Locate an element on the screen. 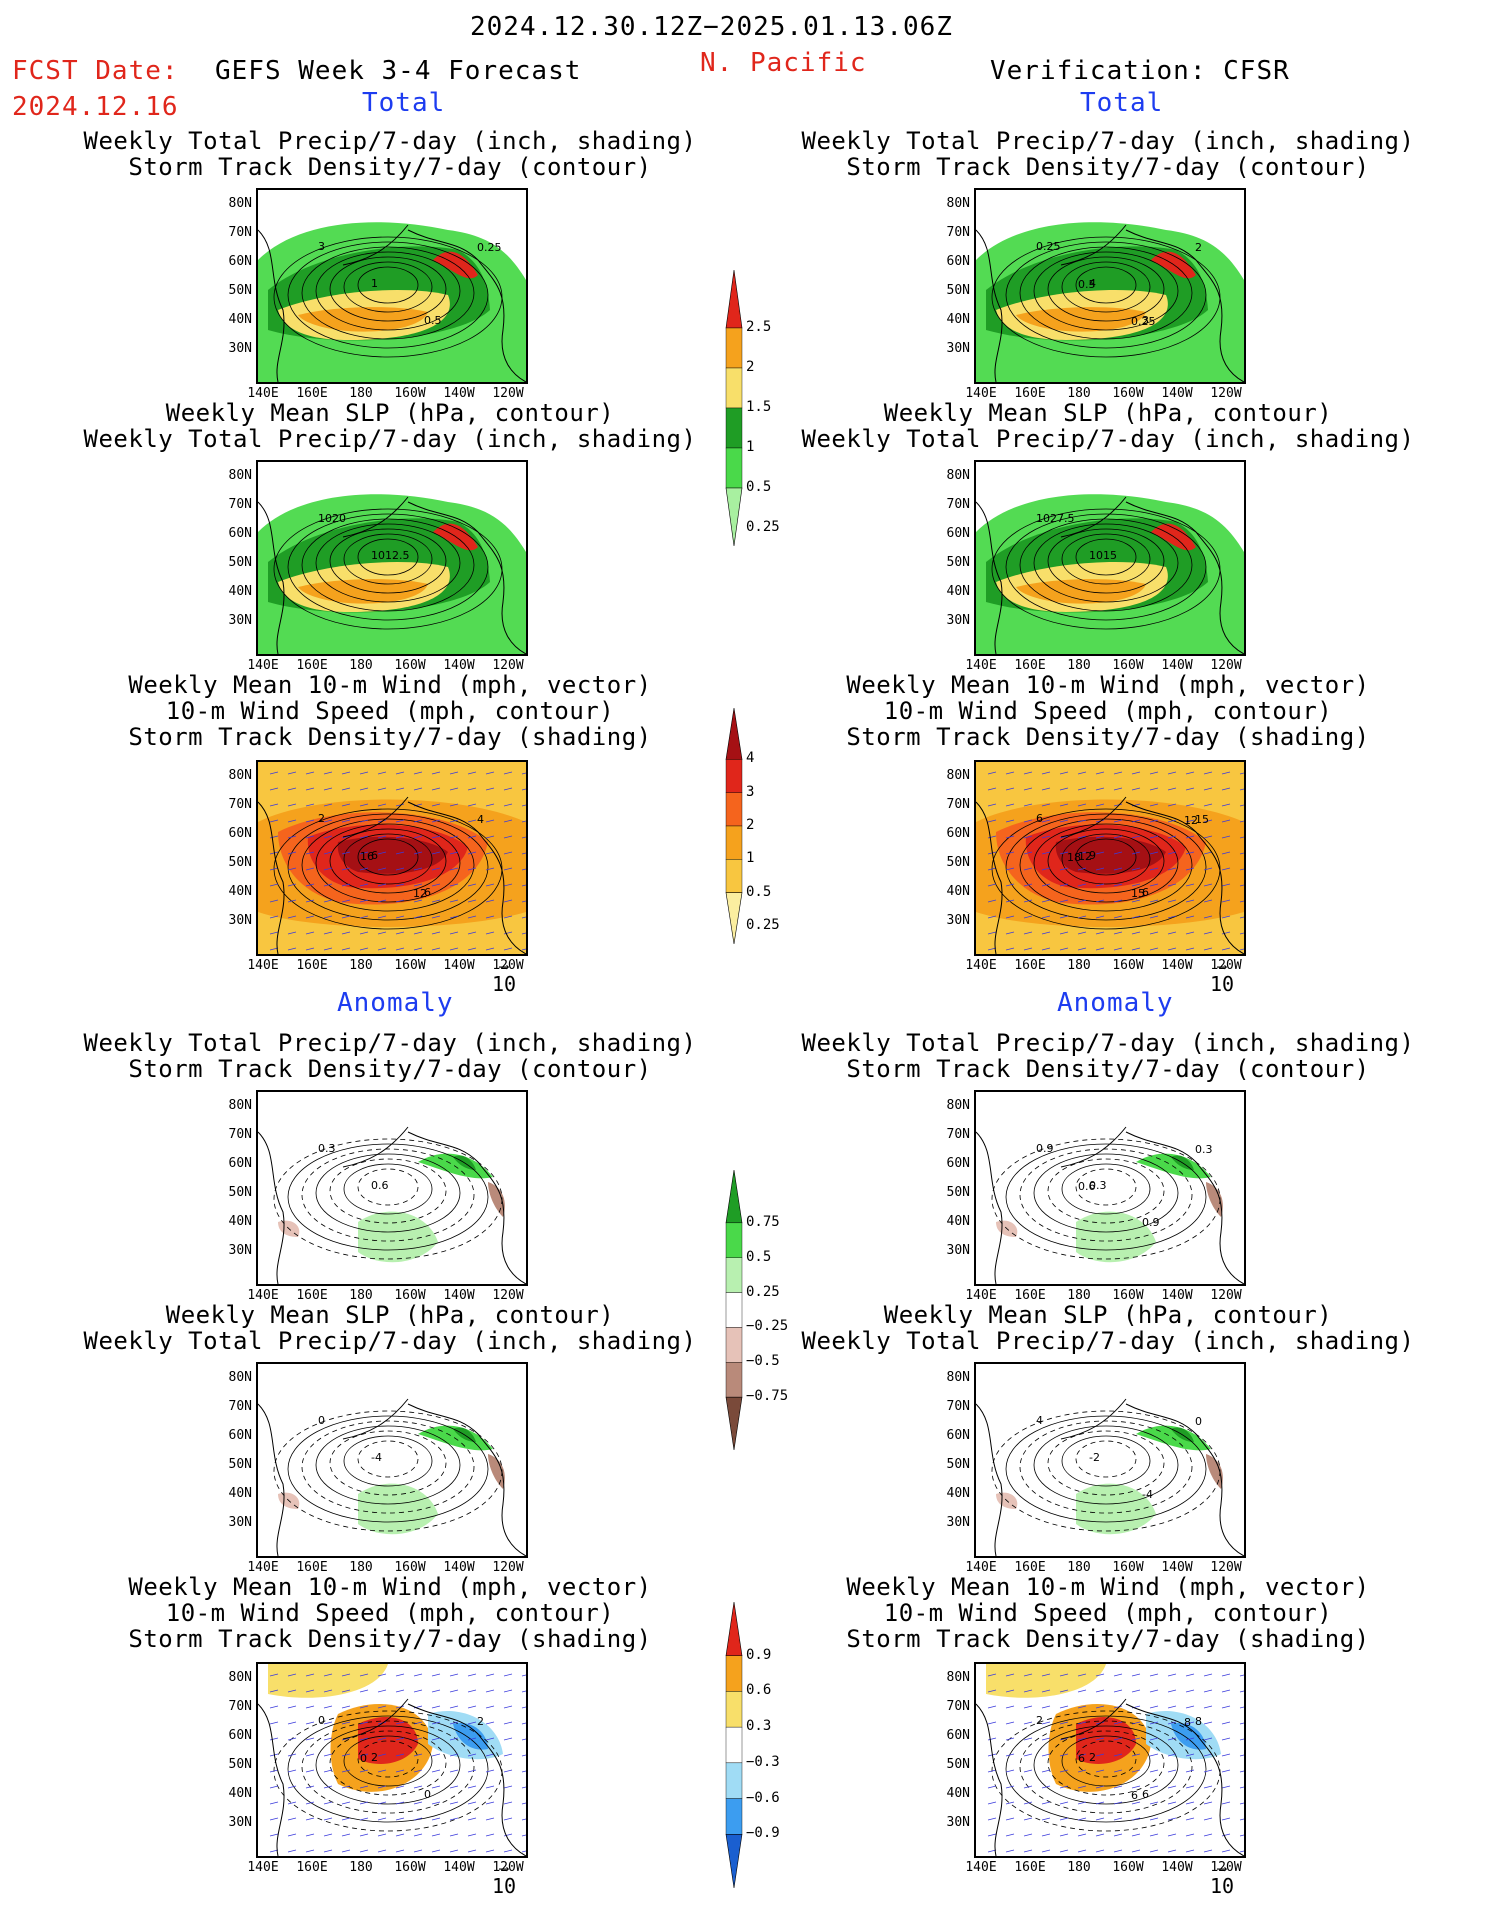 The width and height of the screenshot is (1487, 1925). map-panel-l3: 2 6 6 4 16 12 is located at coordinates (392, 858).